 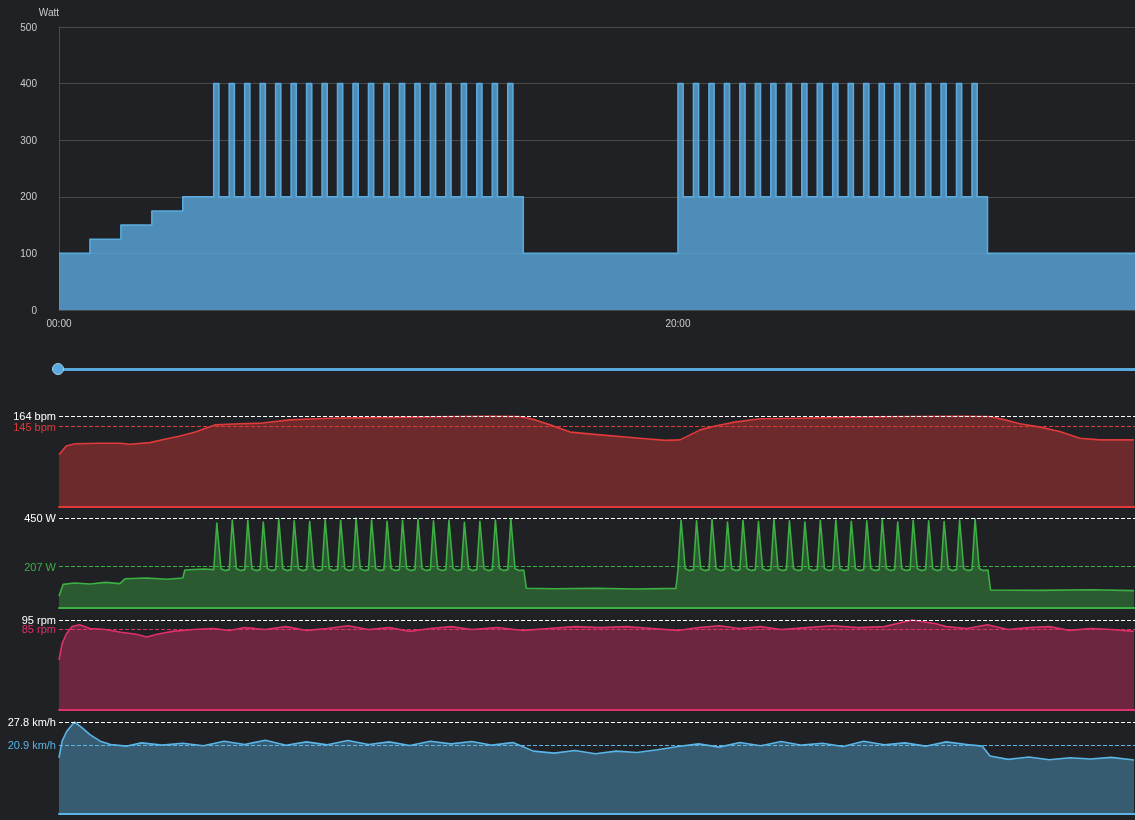 I want to click on x-tick-label: 00:00, so click(x=59, y=323).